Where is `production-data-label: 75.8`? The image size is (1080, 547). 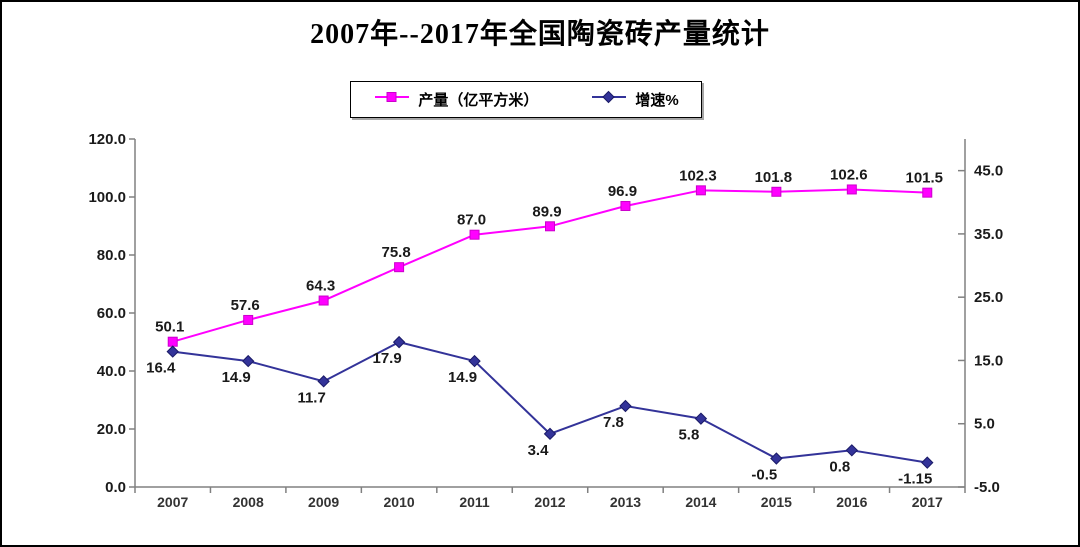
production-data-label: 75.8 is located at coordinates (395, 252).